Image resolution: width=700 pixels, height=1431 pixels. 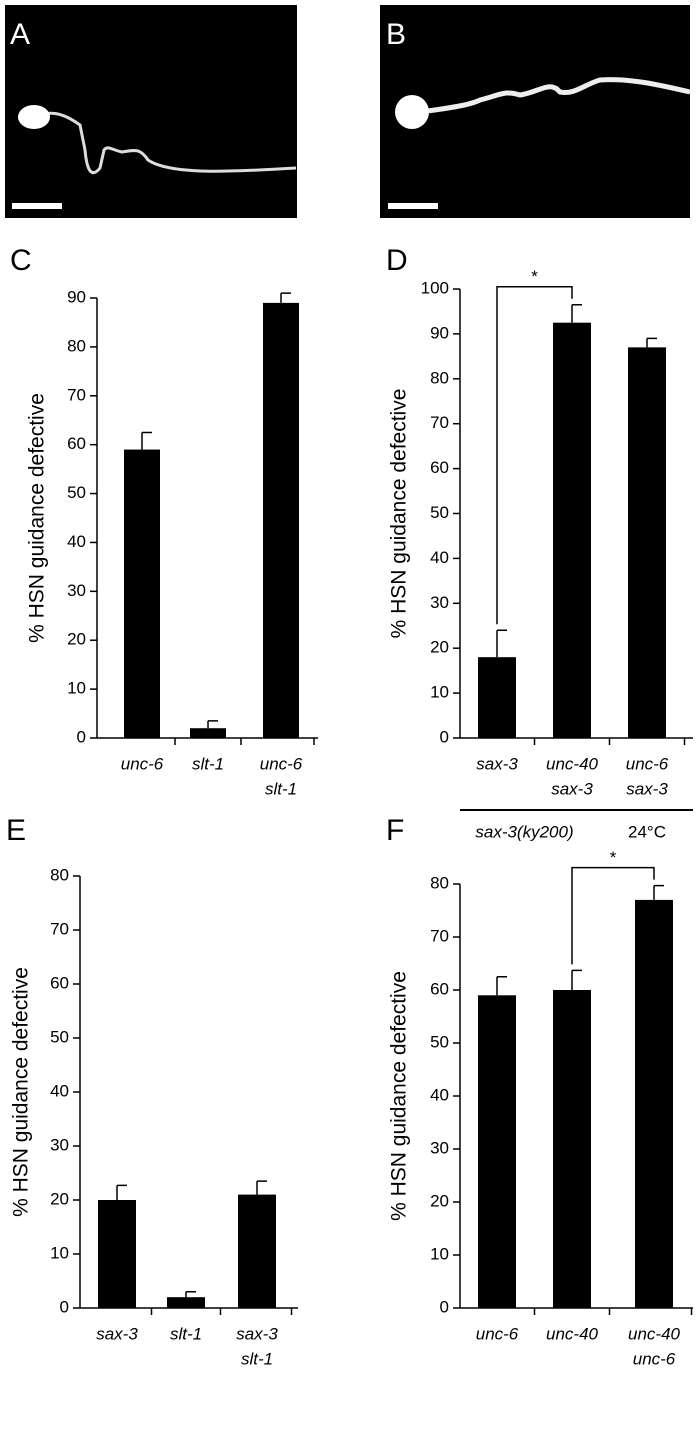 What do you see at coordinates (20, 34) in the screenshot?
I see `panel-label: A` at bounding box center [20, 34].